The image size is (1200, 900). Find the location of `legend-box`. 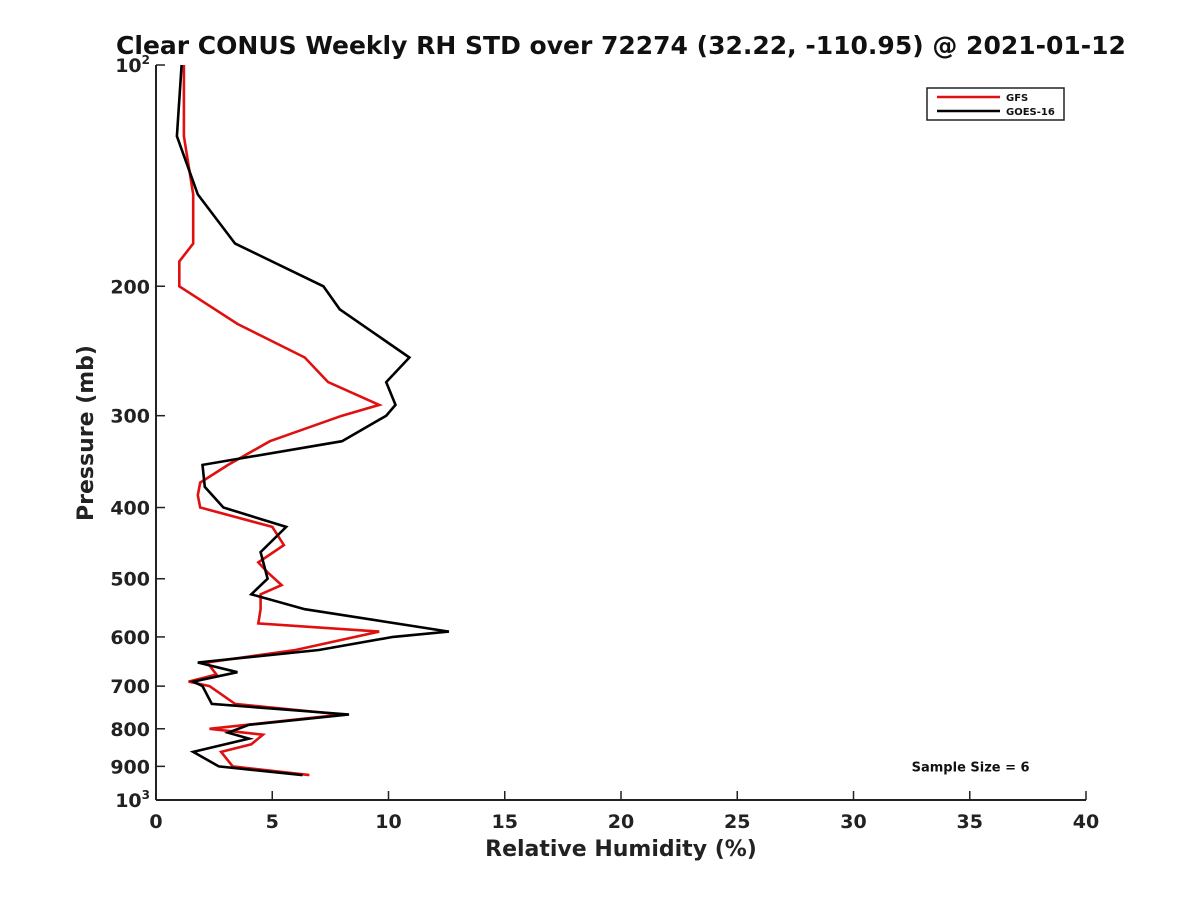

legend-box is located at coordinates (995, 104).